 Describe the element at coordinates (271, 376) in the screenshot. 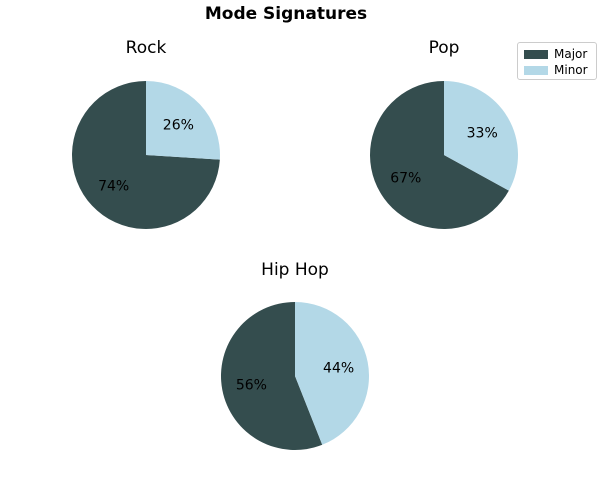

I see `hip-hop-slice-major` at that location.